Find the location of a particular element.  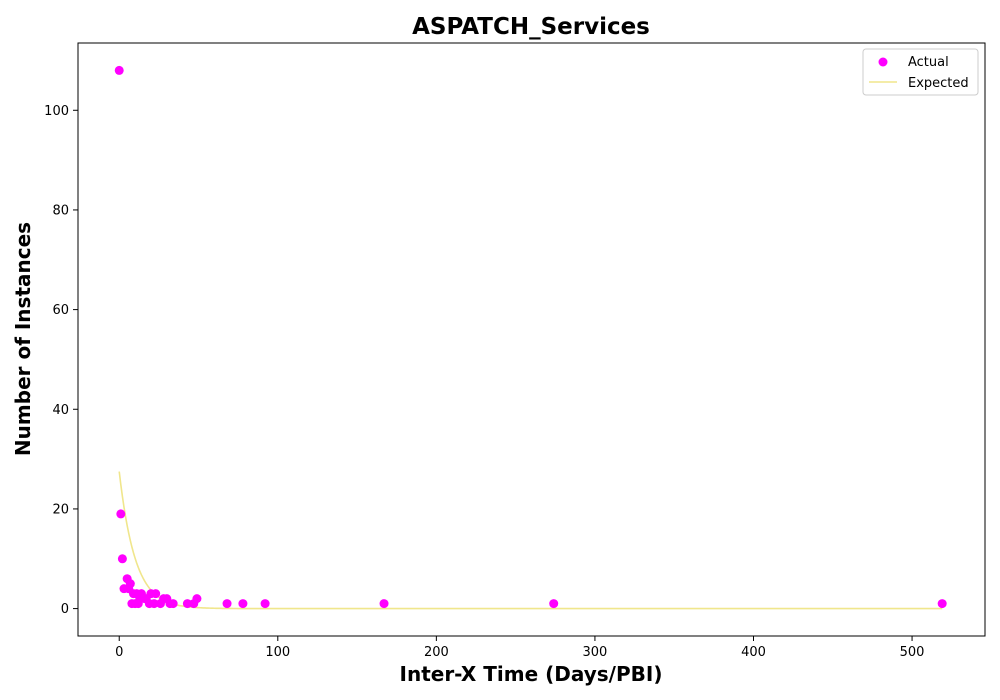

x-axis: 0 100 200 300 400 500 is located at coordinates (519, 648).